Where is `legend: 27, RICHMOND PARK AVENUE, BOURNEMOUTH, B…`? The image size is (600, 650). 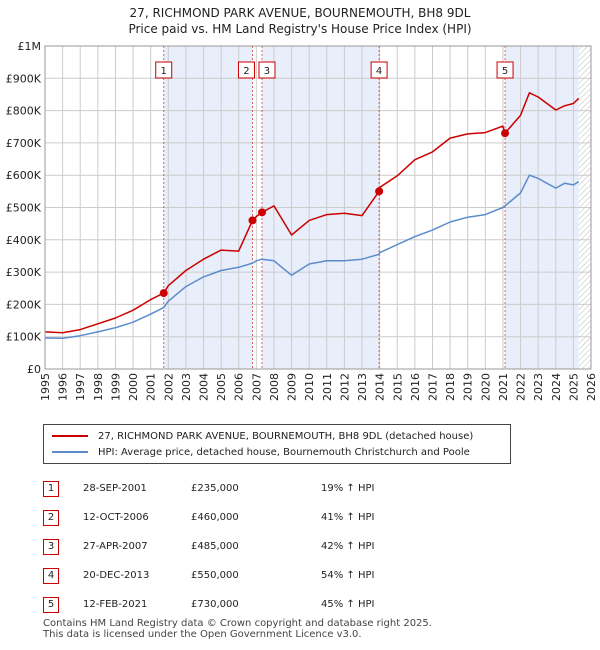
legend: 27, RICHMOND PARK AVENUE, BOURNEMOUTH, B… is located at coordinates (277, 444).